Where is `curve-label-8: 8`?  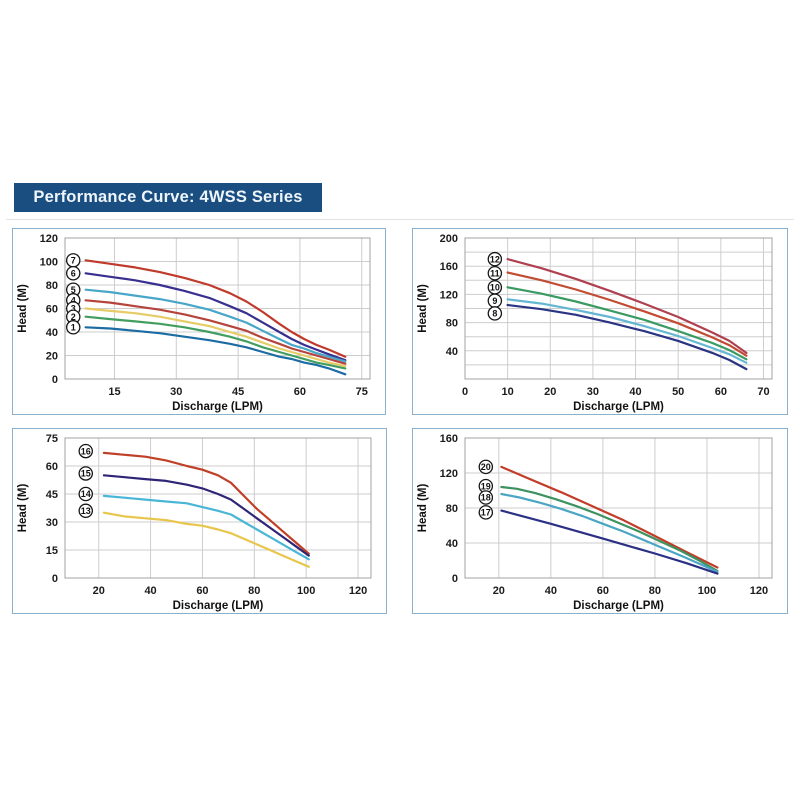
curve-label-8: 8 is located at coordinates (495, 313).